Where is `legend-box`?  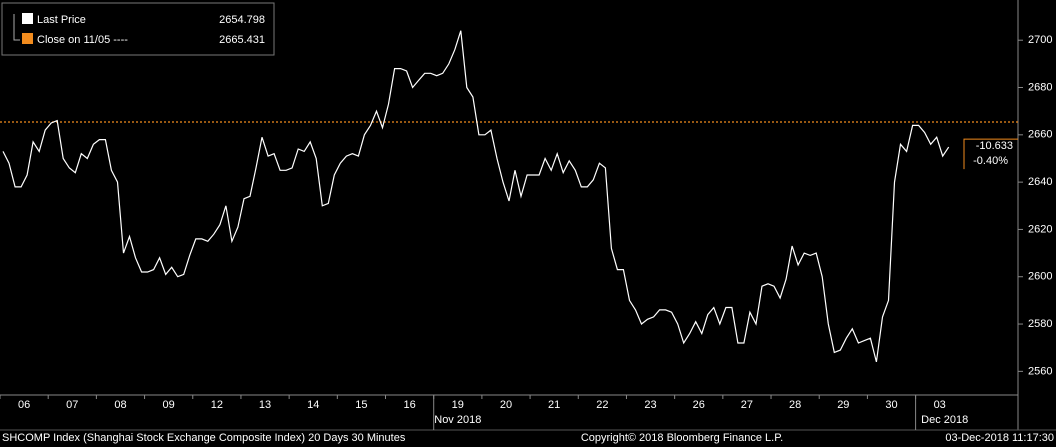
legend-box is located at coordinates (138, 29).